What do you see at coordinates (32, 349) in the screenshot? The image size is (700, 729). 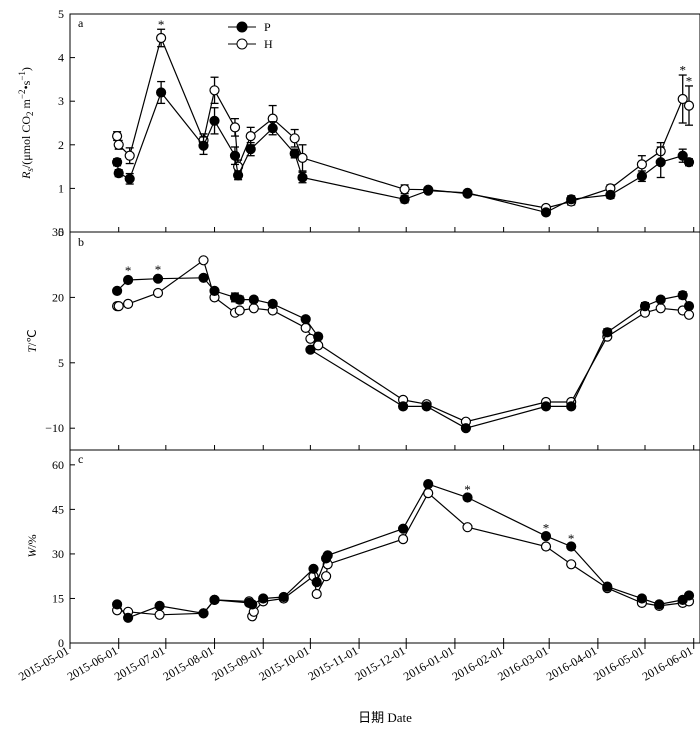 I see `ylabel-b-main: T` at bounding box center [32, 349].